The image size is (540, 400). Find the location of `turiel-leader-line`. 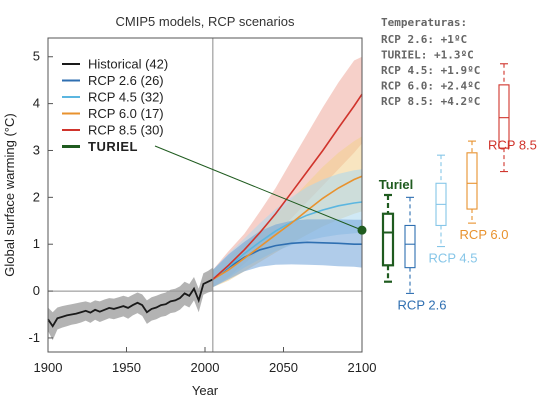

turiel-leader-line is located at coordinates (258, 188).